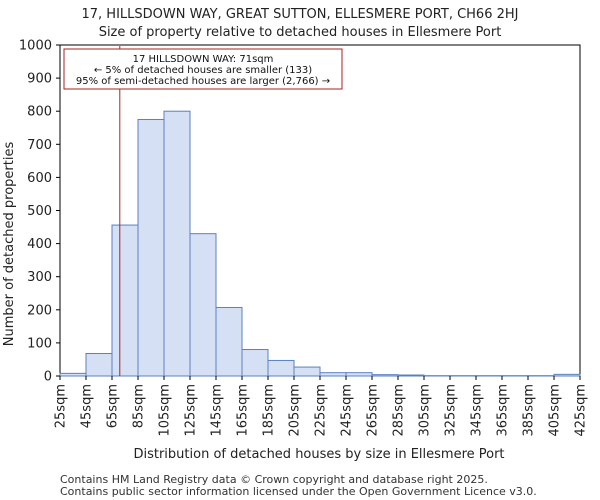 The width and height of the screenshot is (600, 500). Describe the element at coordinates (451, 410) in the screenshot. I see `x-tick-label: 325sqm` at that location.